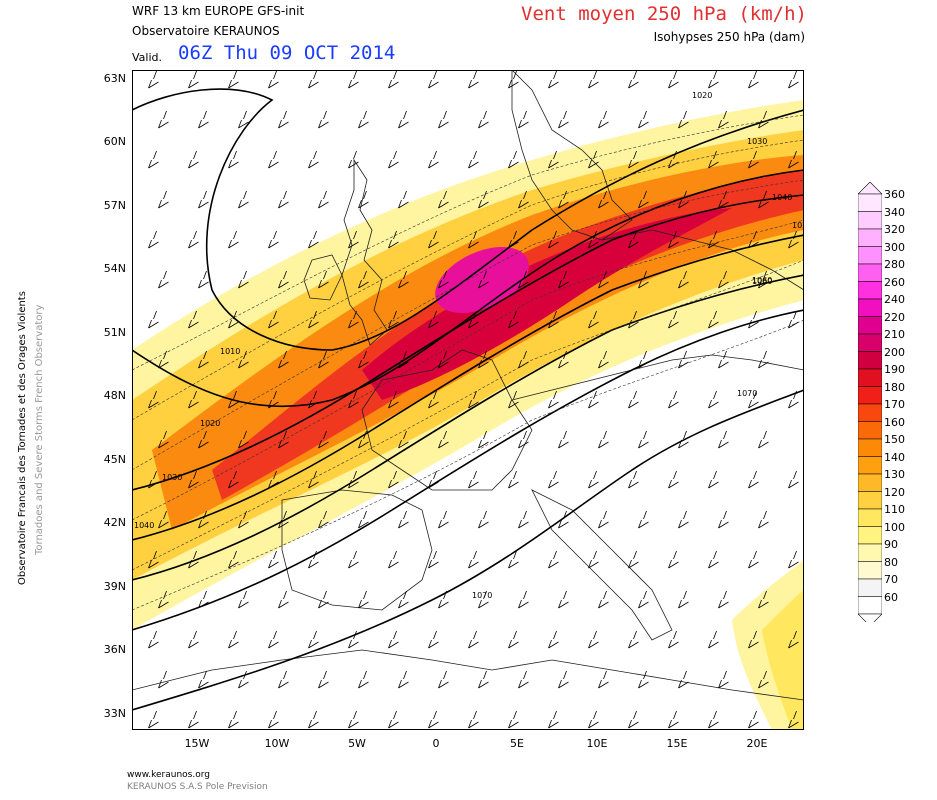 Image resolution: width=937 pixels, height=800 pixels. I want to click on legend-label: 190, so click(894, 369).